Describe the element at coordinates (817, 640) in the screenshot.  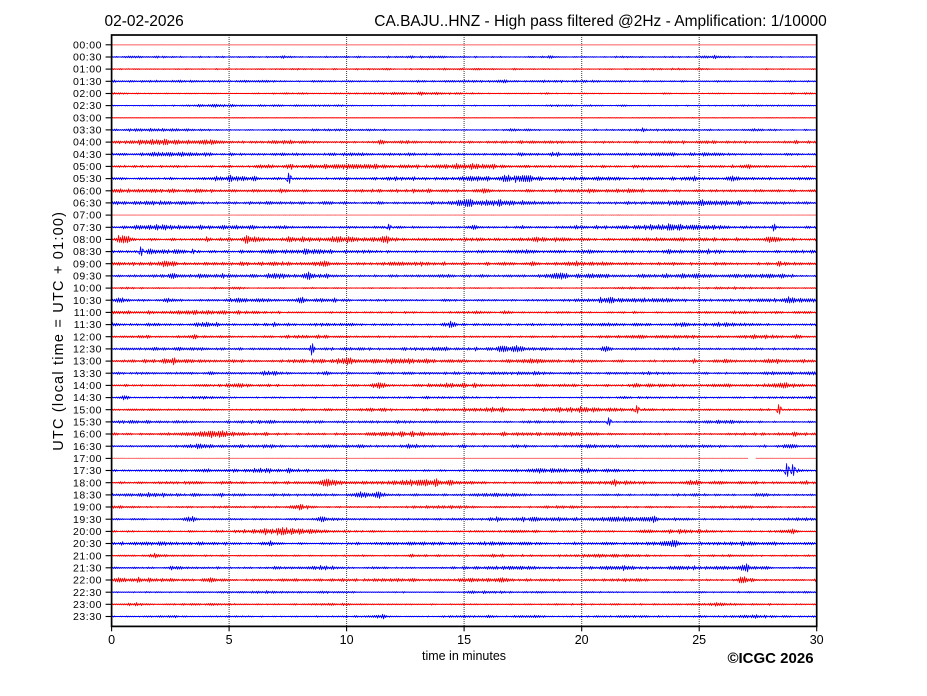
I see `svg-text: 30` at that location.